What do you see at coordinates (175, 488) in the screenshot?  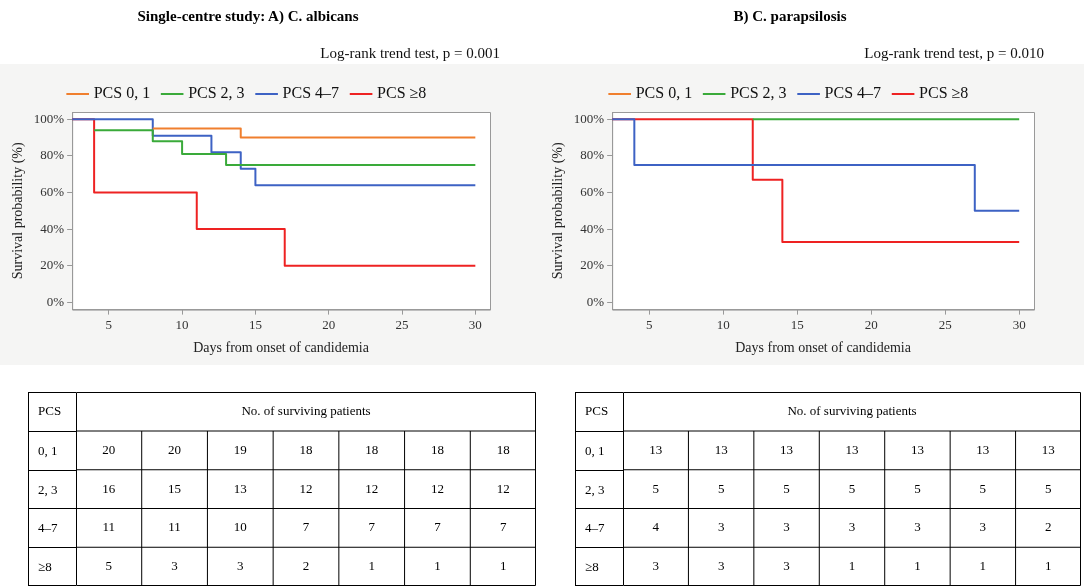 I see `data-label: 15` at bounding box center [175, 488].